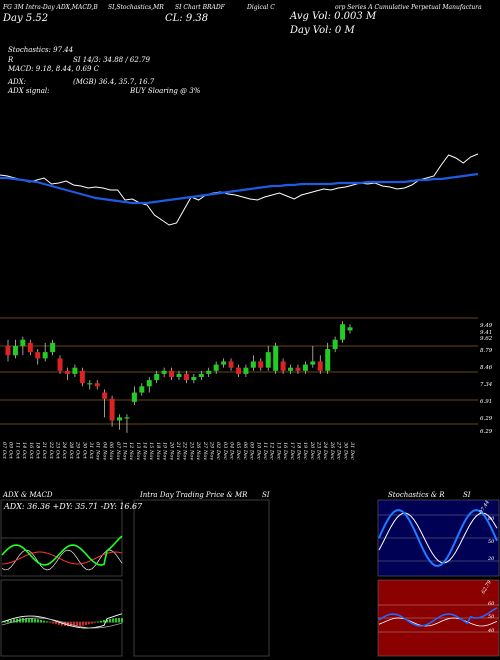 This screenshot has width=500, height=660. Describe the element at coordinates (252, 451) in the screenshot. I see `date-label: 09 Dec` at that location.